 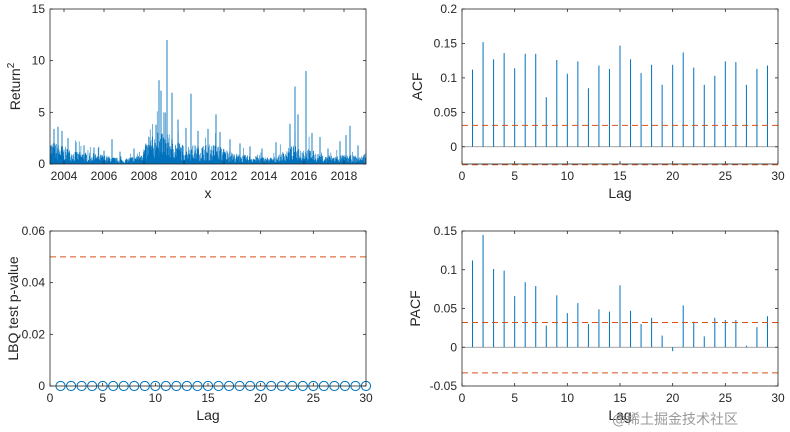 I want to click on y-tick-label: 0.06, so click(x=34, y=231).